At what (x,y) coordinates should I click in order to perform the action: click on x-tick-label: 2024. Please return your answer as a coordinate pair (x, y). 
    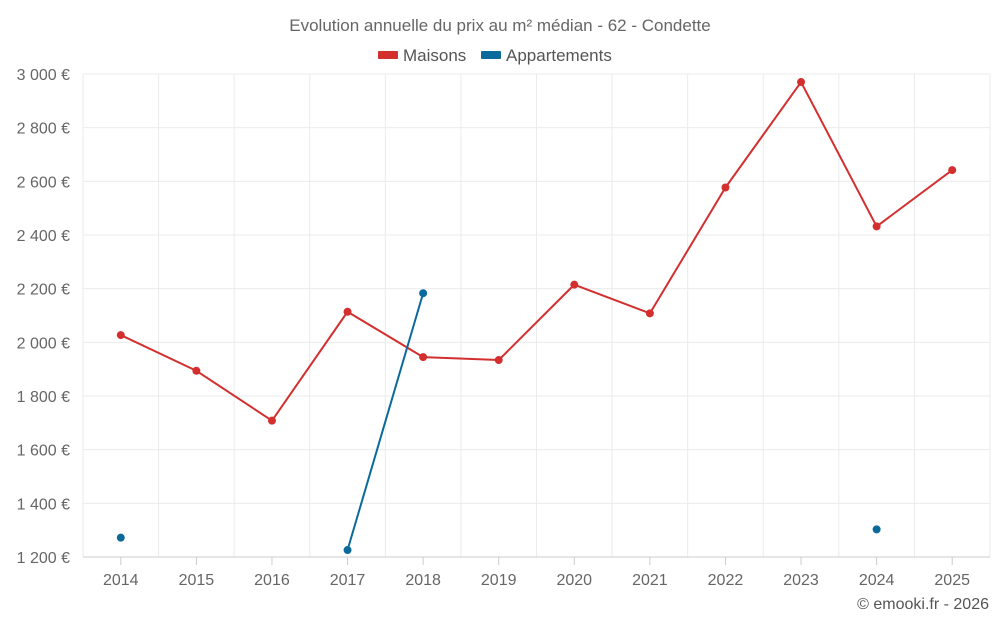
    Looking at the image, I should click on (877, 580).